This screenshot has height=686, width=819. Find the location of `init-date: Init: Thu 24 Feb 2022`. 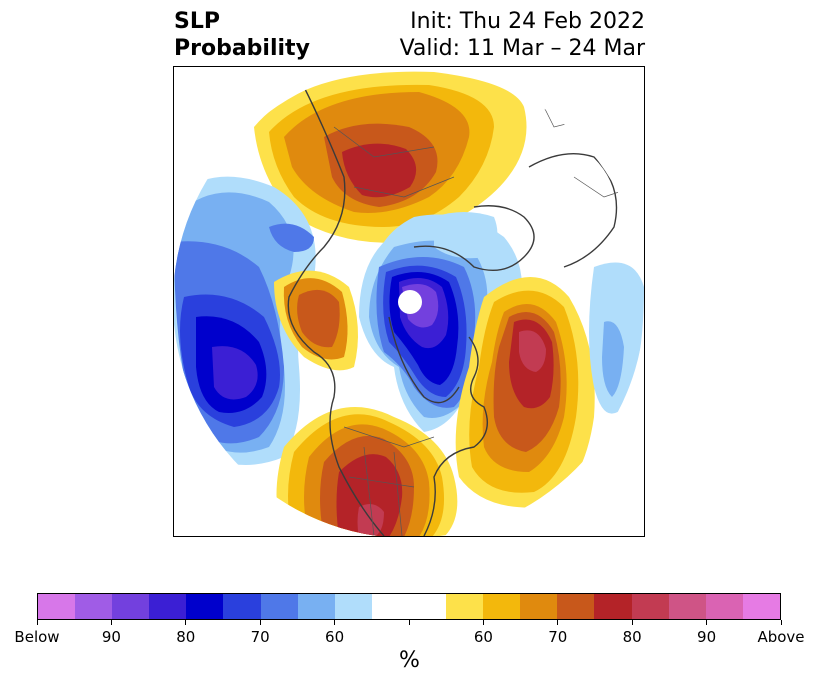

init-date: Init: Thu 24 Feb 2022 is located at coordinates (527, 21).